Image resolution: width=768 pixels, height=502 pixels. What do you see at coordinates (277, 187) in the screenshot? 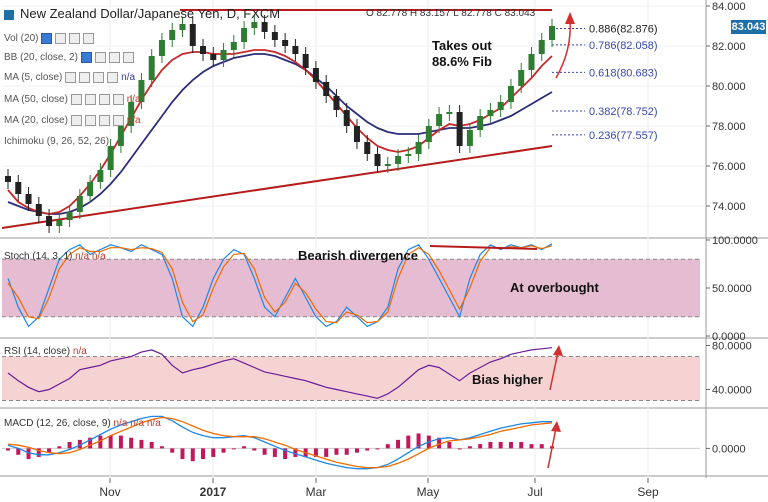
I see `support-trendline` at bounding box center [277, 187].